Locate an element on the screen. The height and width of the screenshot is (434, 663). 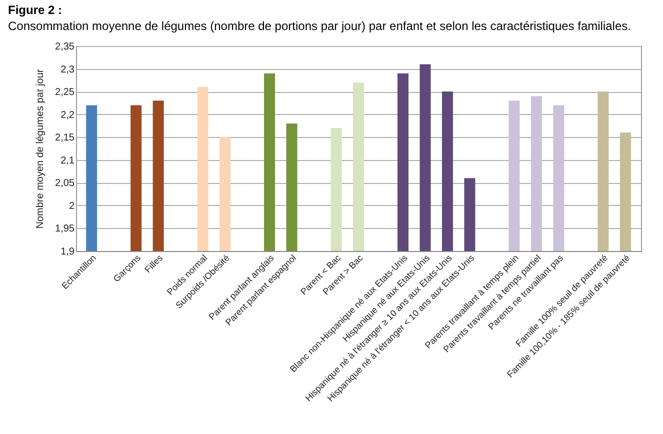
y-tick-label: 2,15 is located at coordinates (65, 138).